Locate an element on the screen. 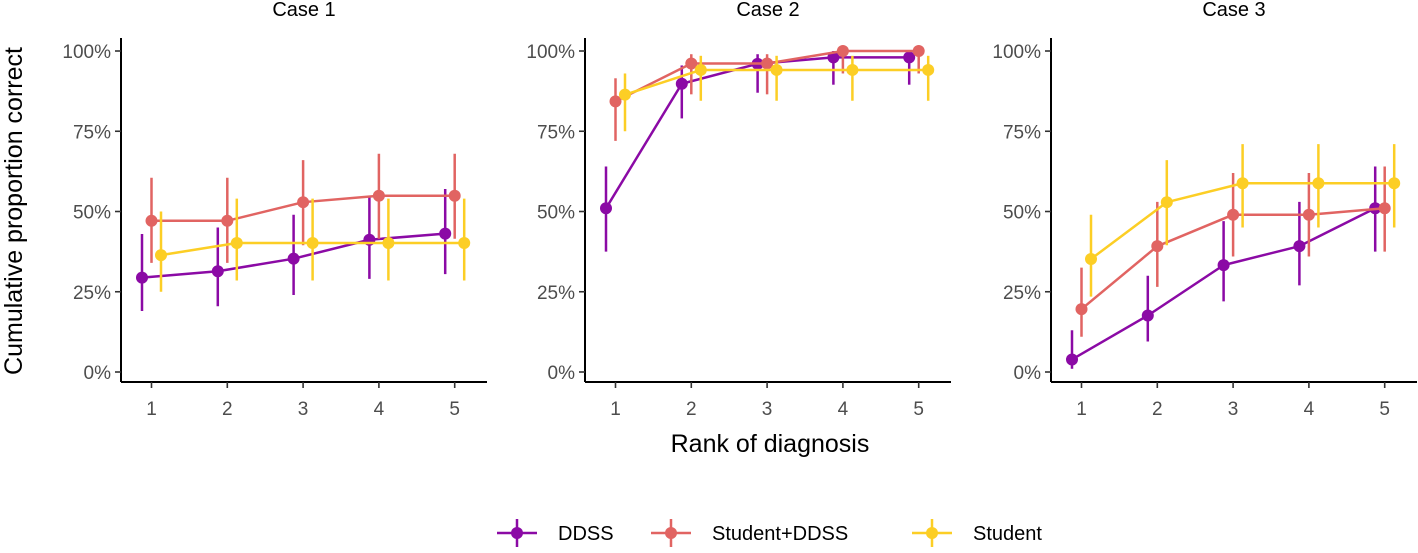  y-axis-title: Cumulative proportion correct is located at coordinates (14, 211).